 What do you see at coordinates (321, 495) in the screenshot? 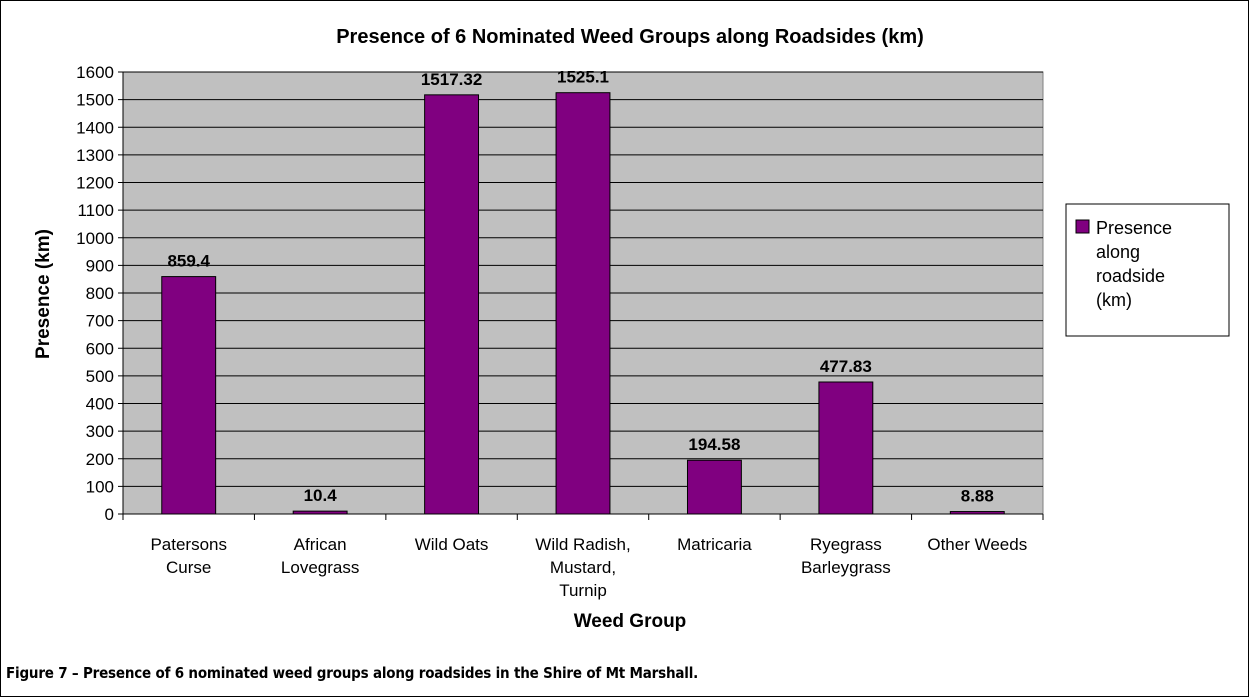
I see `data-label: 10.4` at bounding box center [321, 495].